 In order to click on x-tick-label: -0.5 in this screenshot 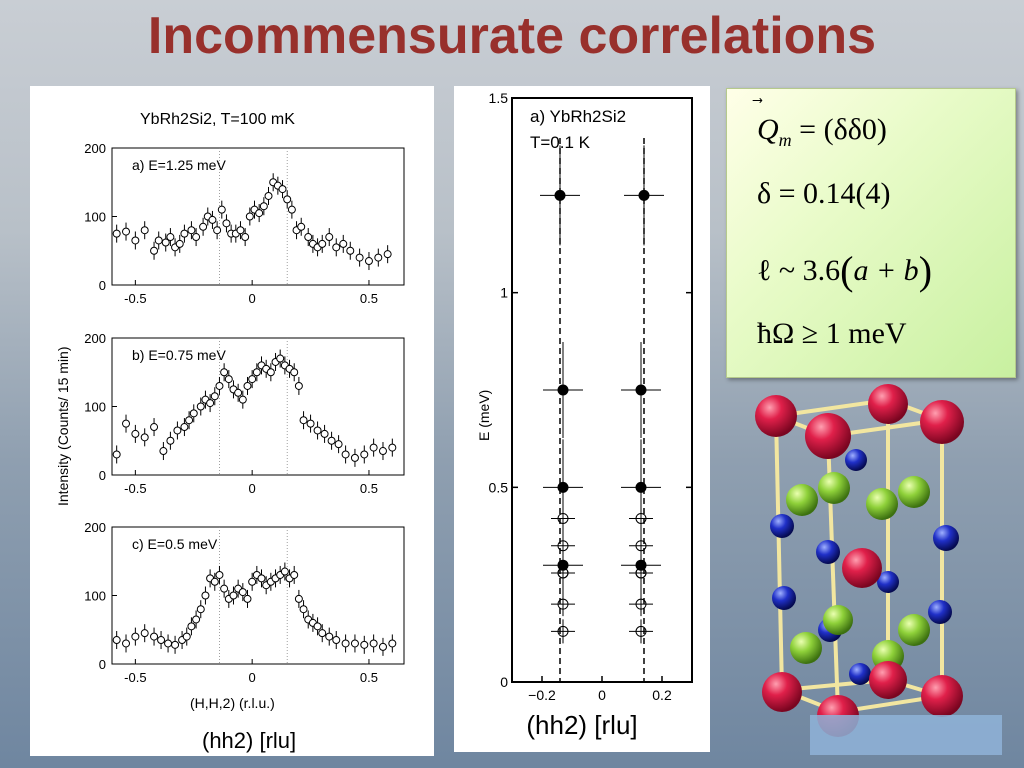, I will do `click(135, 677)`.